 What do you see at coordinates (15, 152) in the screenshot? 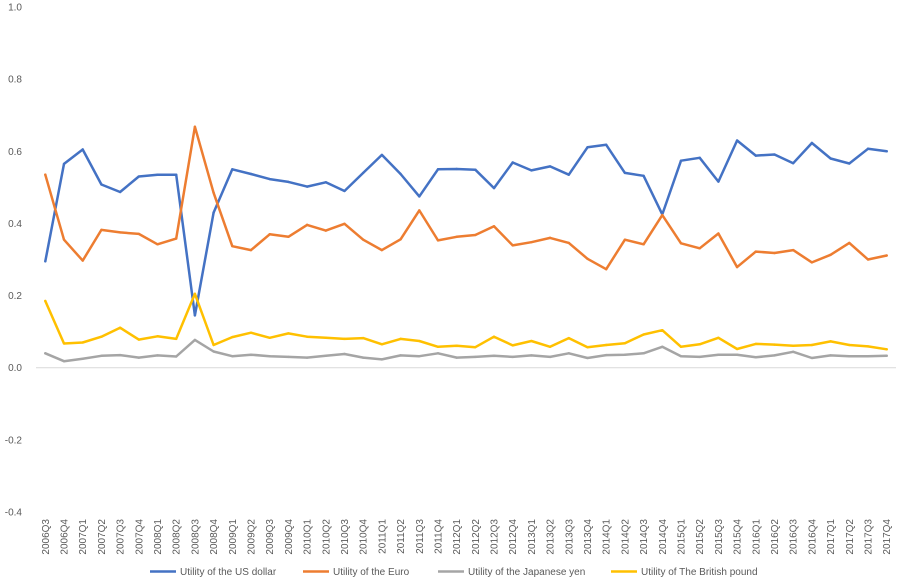
I see `y-tick-label: 0.6` at bounding box center [15, 152].